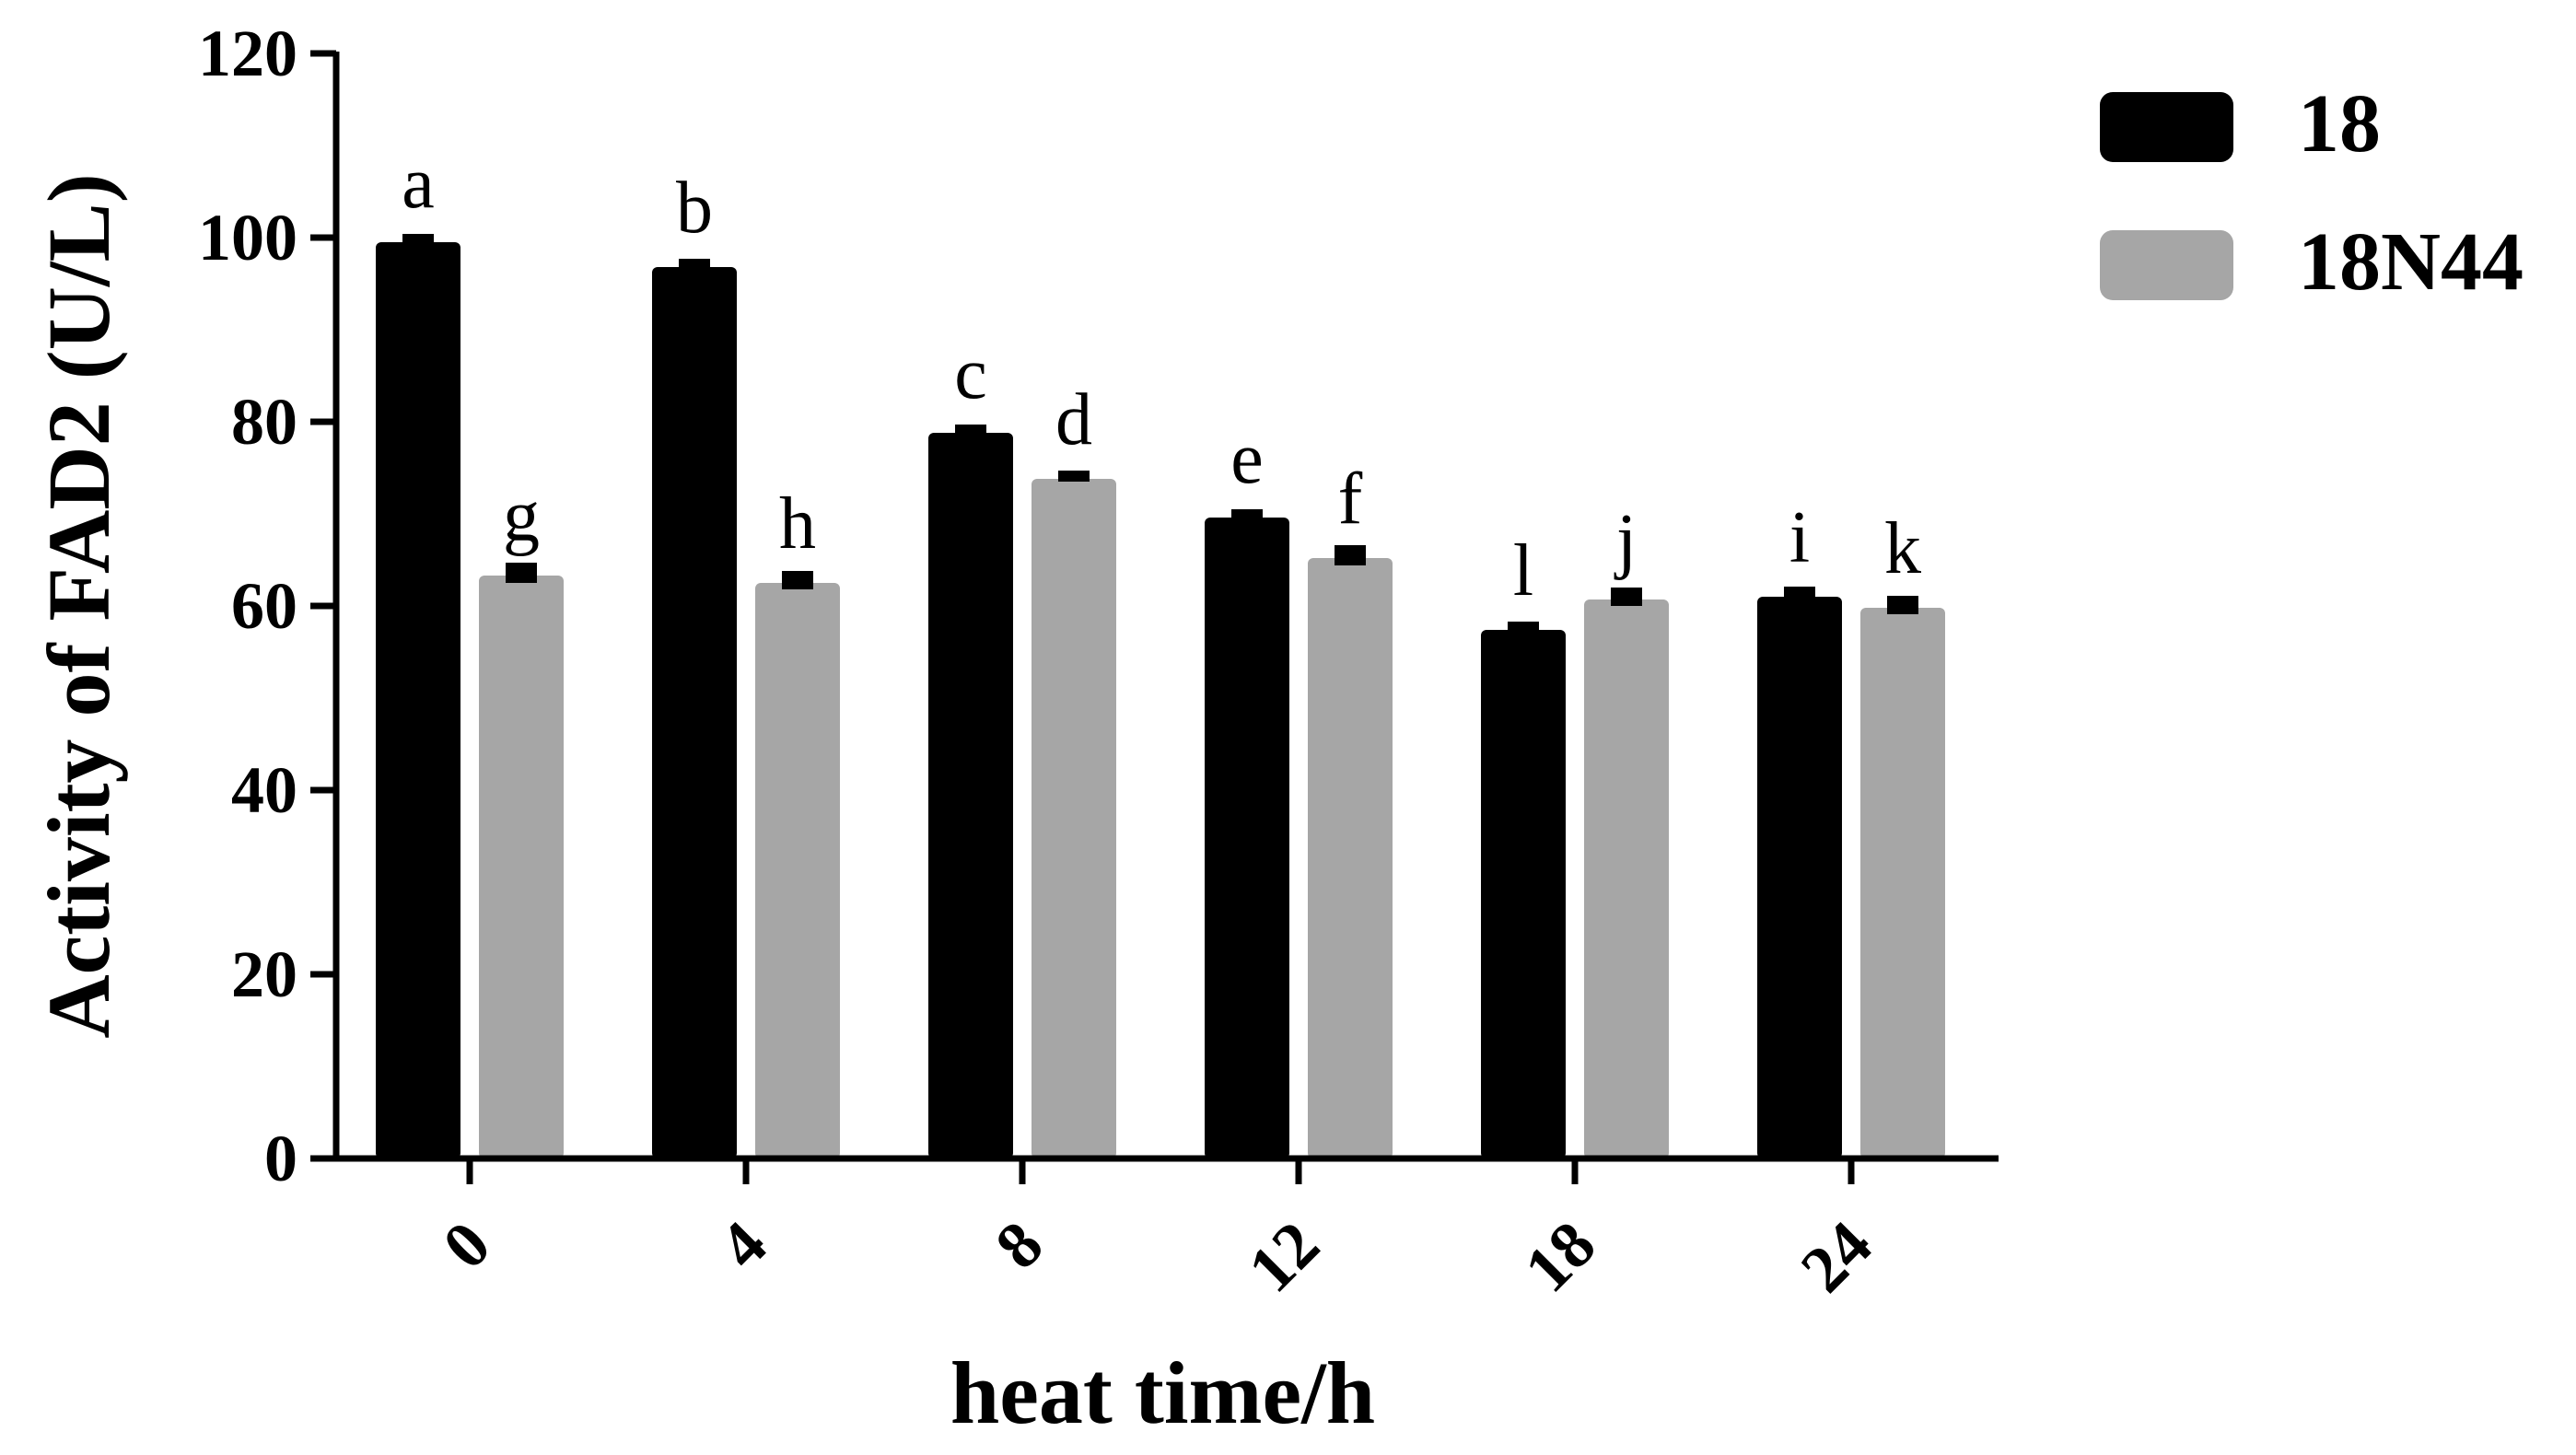 Image resolution: width=2576 pixels, height=1455 pixels. Describe the element at coordinates (280, 1158) in the screenshot. I see `y-tick-label: 0` at that location.